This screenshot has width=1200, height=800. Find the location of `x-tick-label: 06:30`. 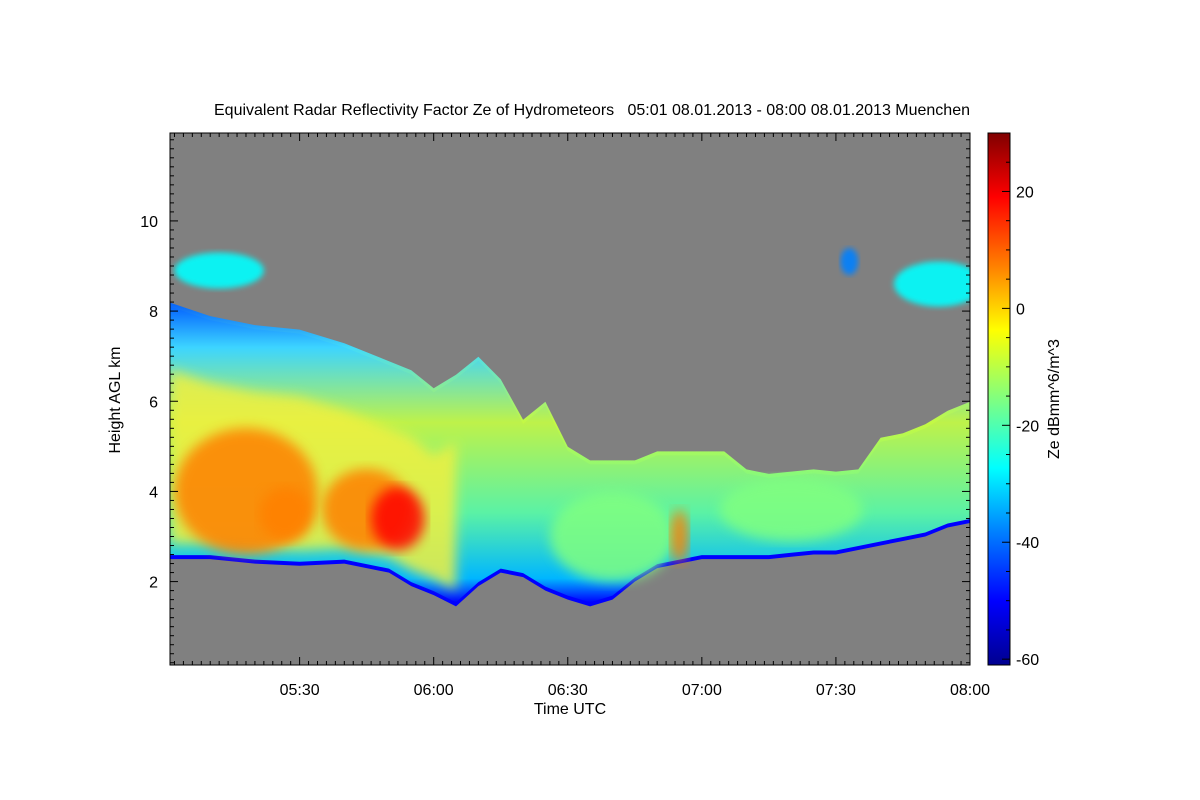

x-tick-label: 06:30 is located at coordinates (568, 690).